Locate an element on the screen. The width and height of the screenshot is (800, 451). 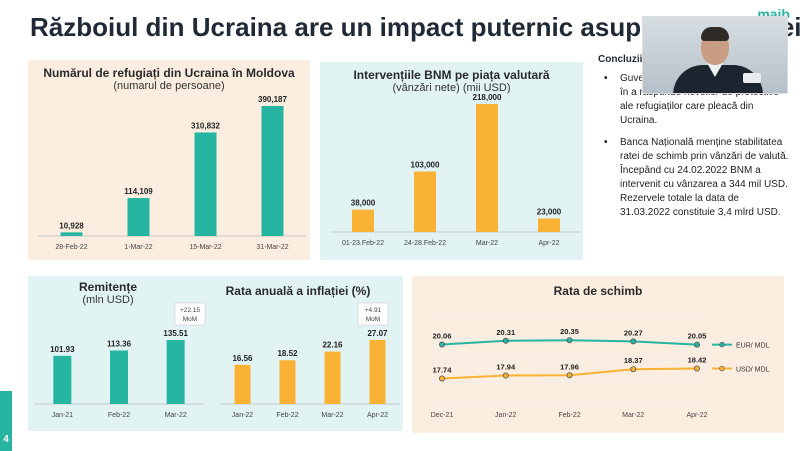
data-label: 20.05 is located at coordinates (697, 336).